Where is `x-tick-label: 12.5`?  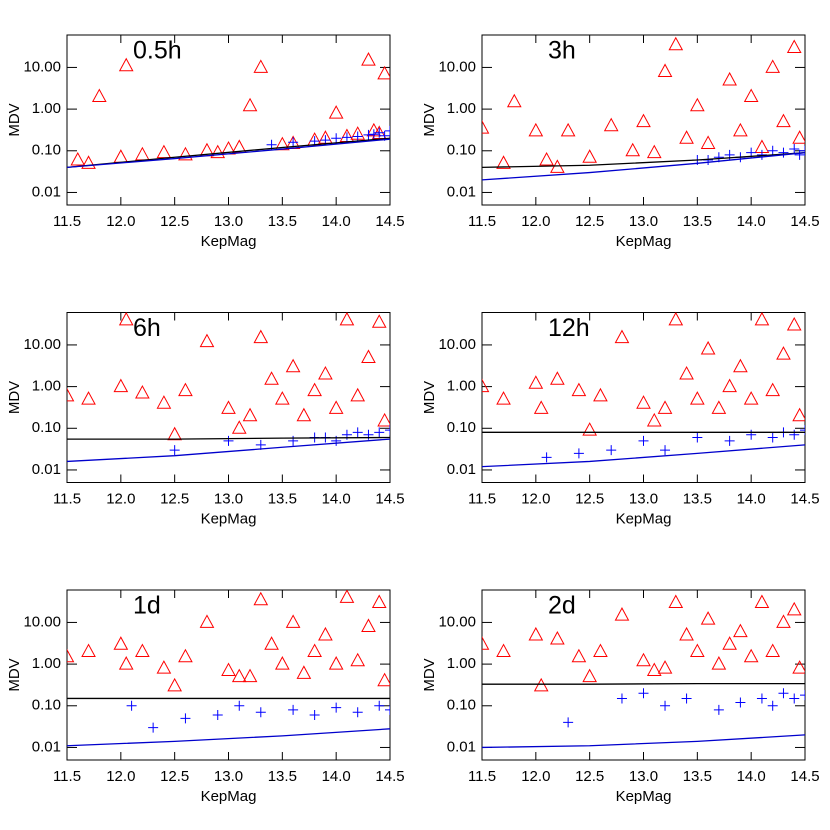 x-tick-label: 12.5 is located at coordinates (174, 498).